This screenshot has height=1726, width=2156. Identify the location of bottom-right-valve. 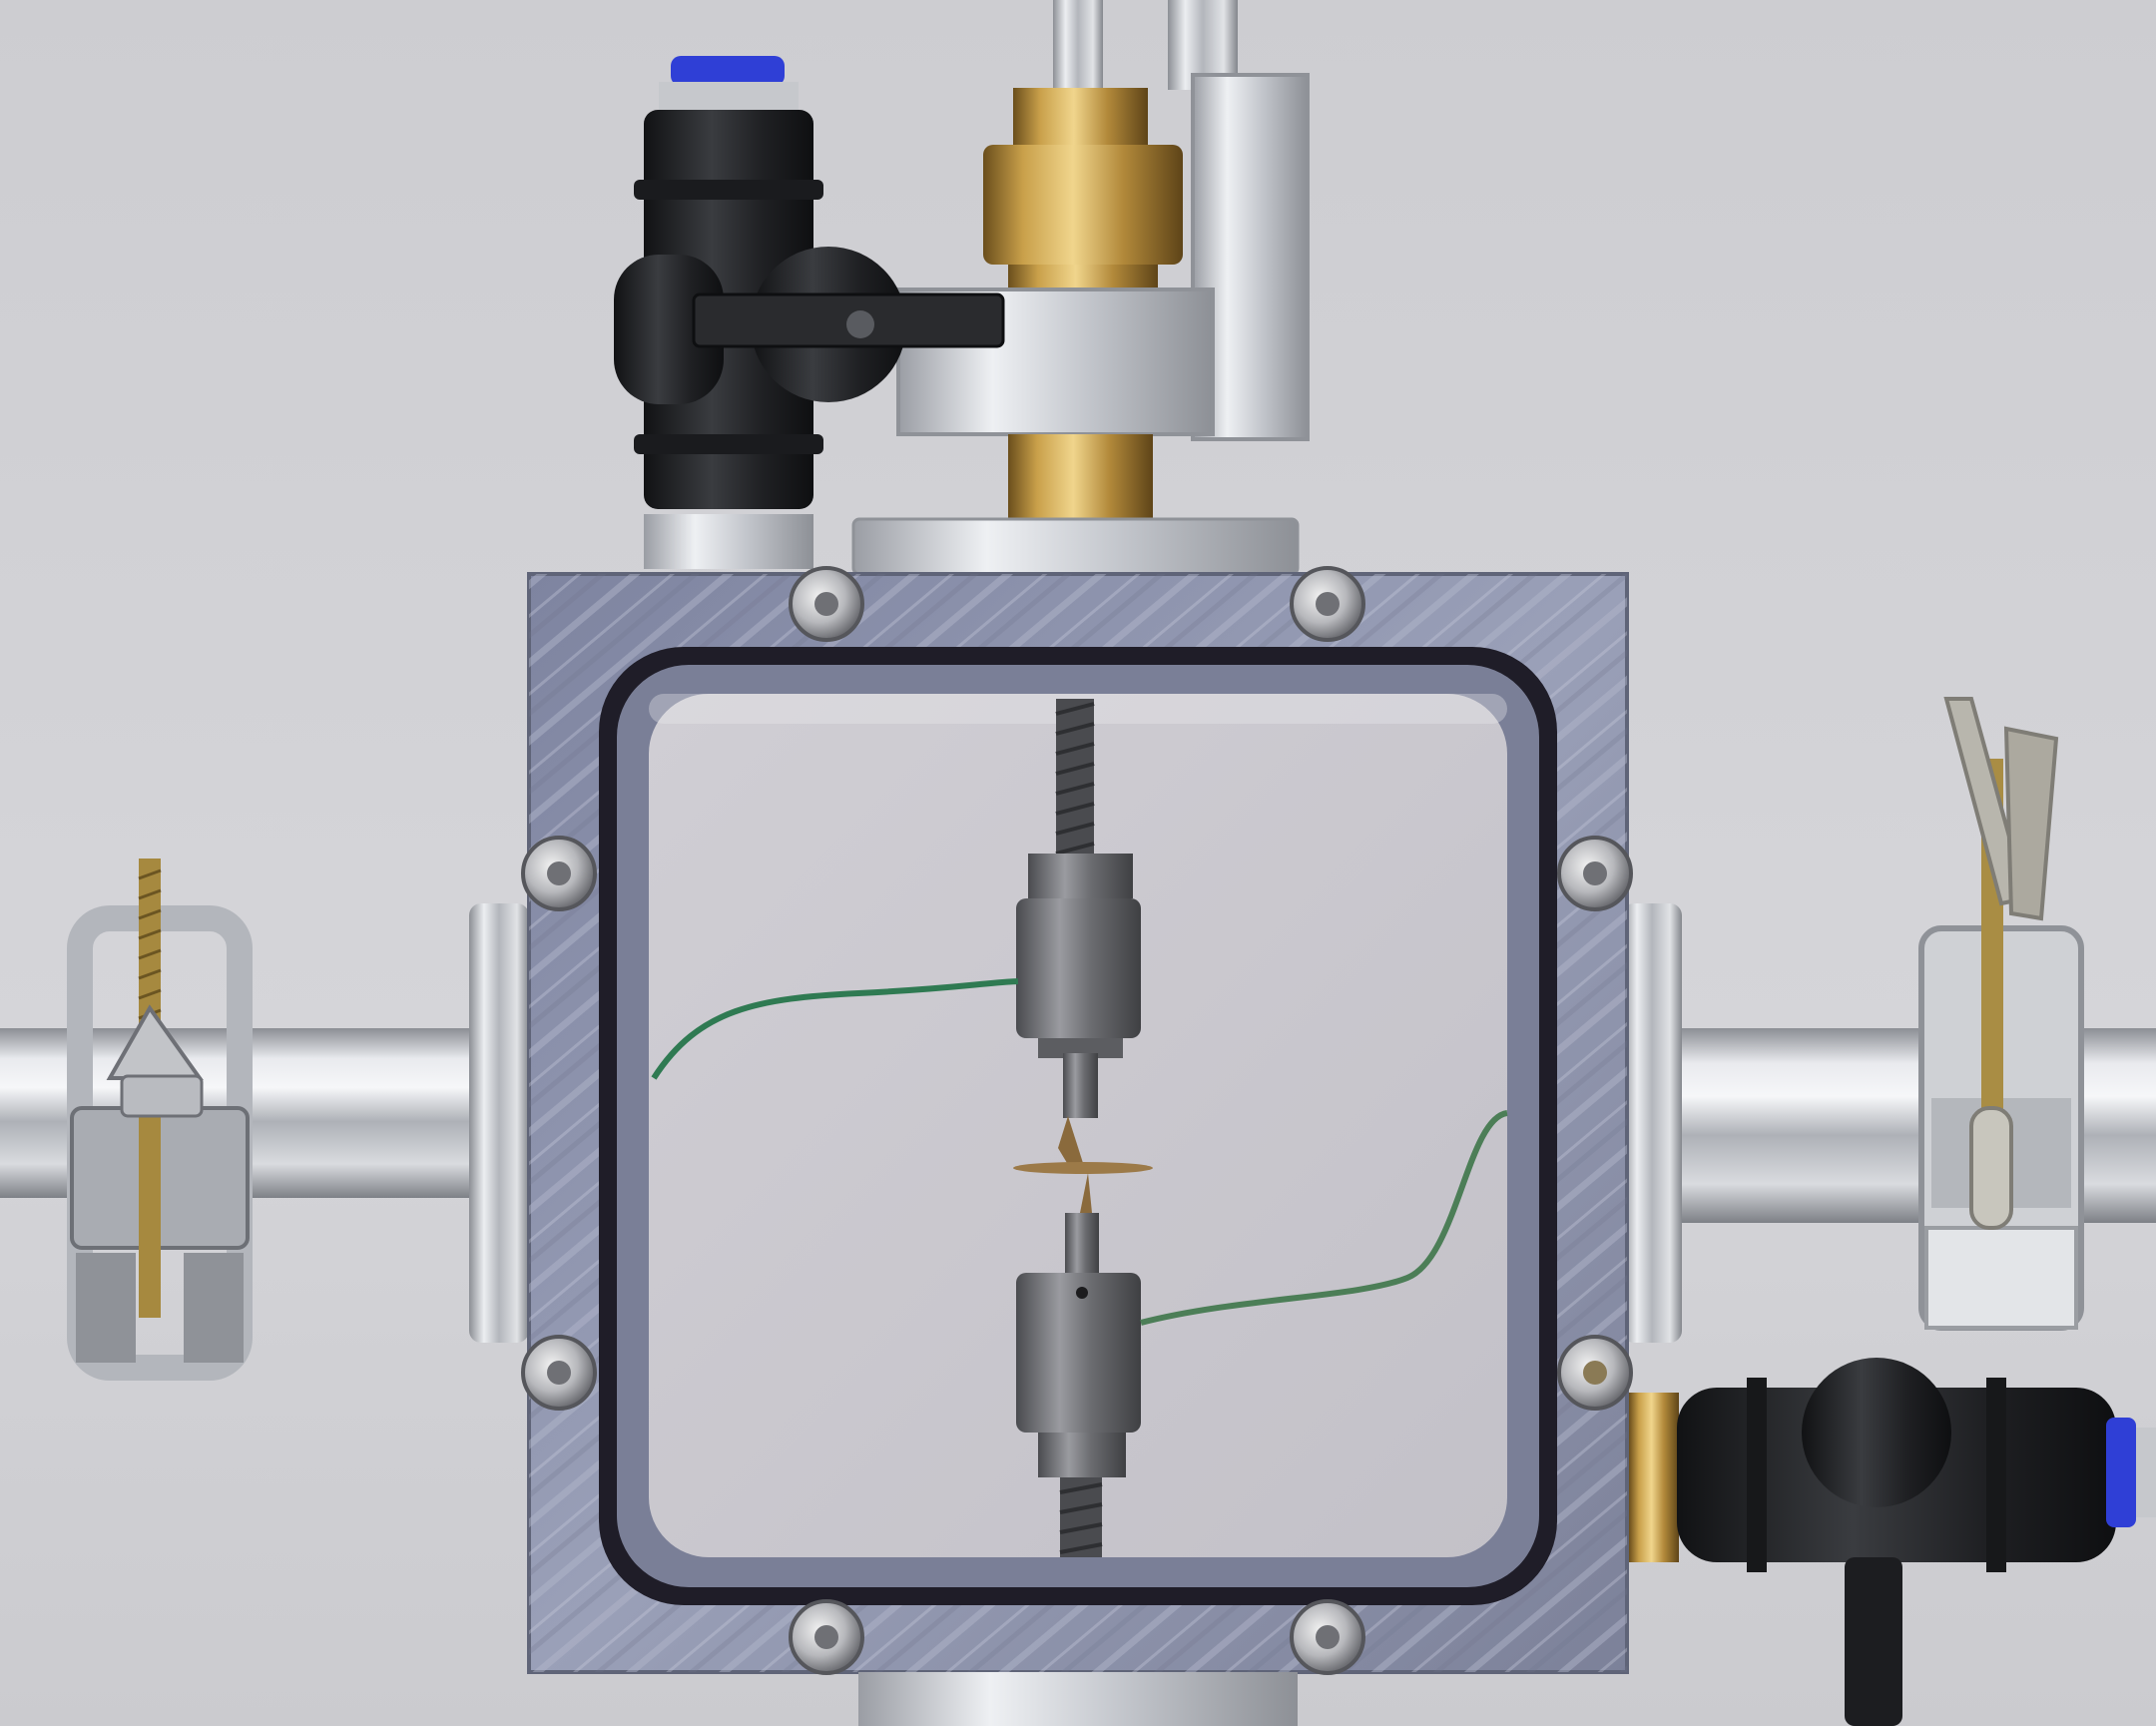
(1892, 1542).